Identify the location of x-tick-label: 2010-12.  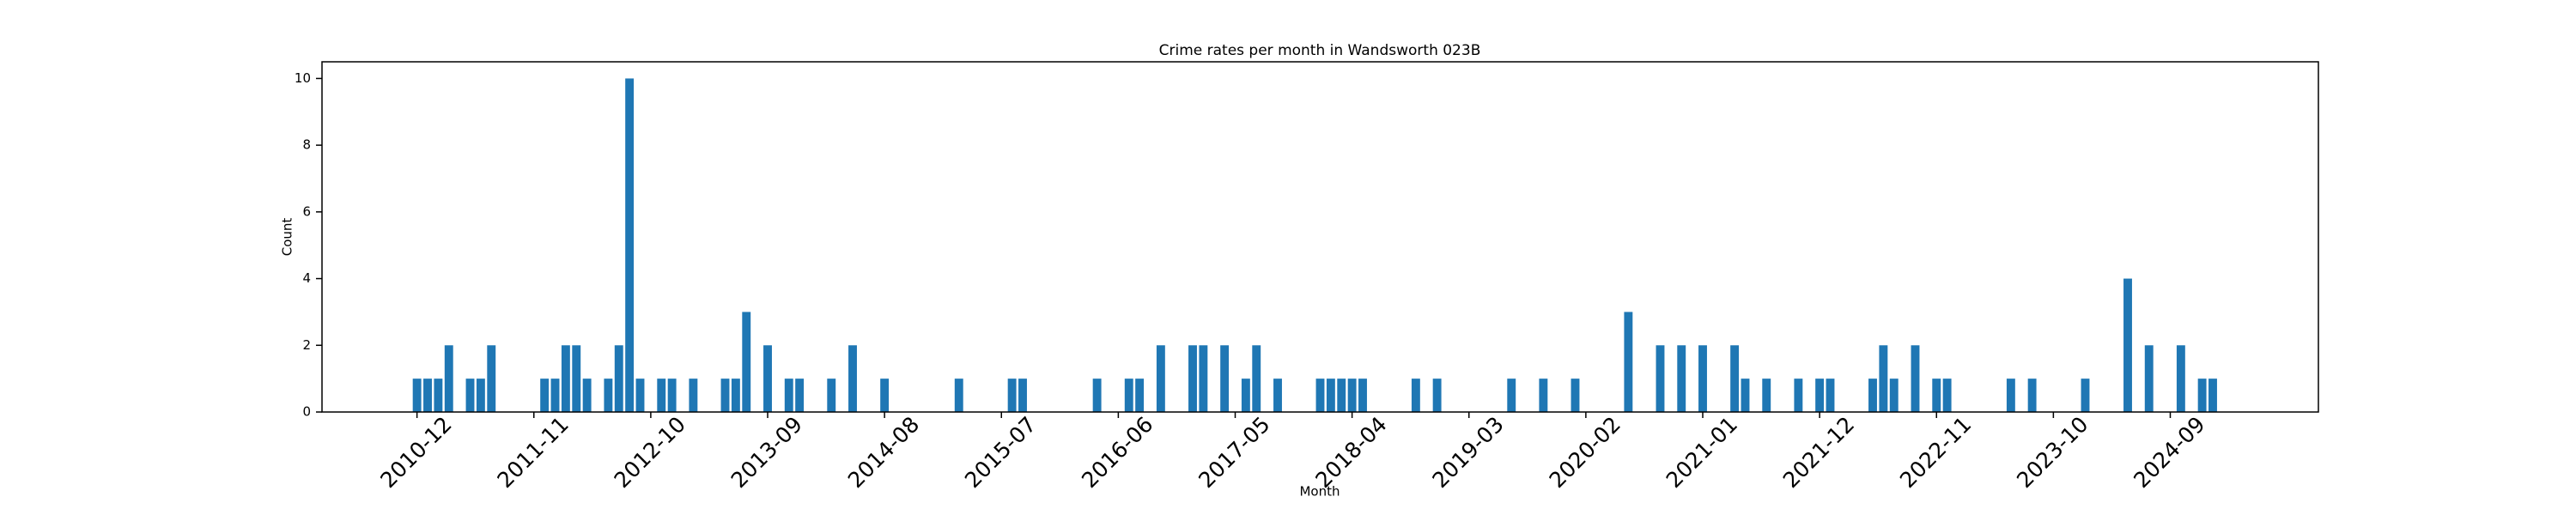
(415, 452).